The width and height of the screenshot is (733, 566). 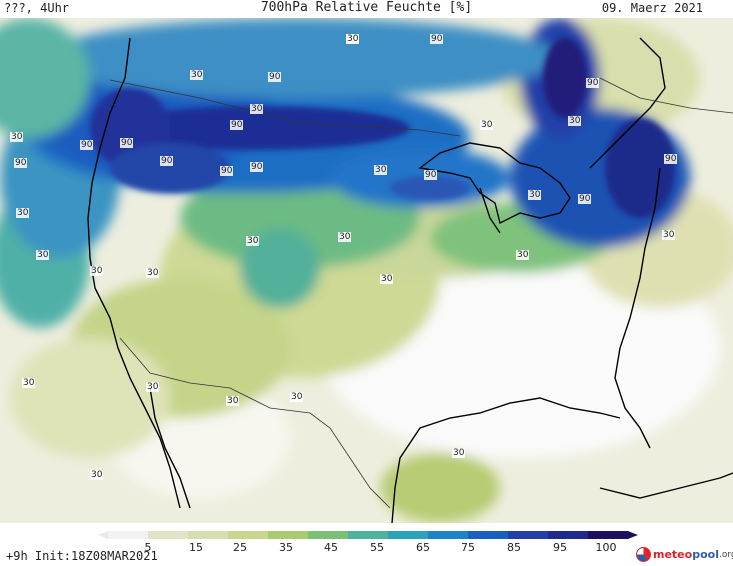 I want to click on colorbar-tick-label: 85, so click(x=514, y=547).